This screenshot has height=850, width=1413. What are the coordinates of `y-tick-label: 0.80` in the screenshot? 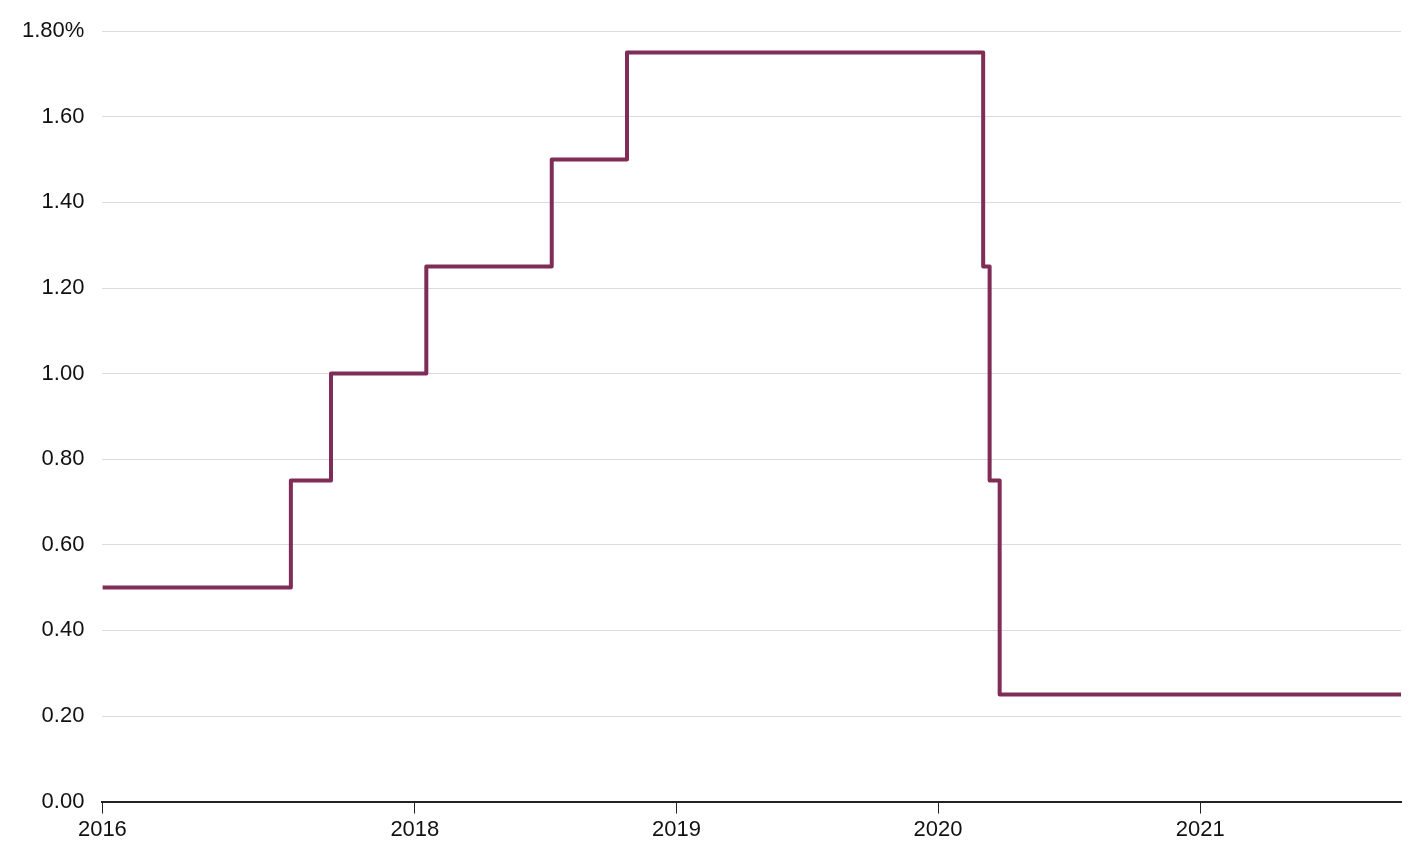 It's located at (63, 458).